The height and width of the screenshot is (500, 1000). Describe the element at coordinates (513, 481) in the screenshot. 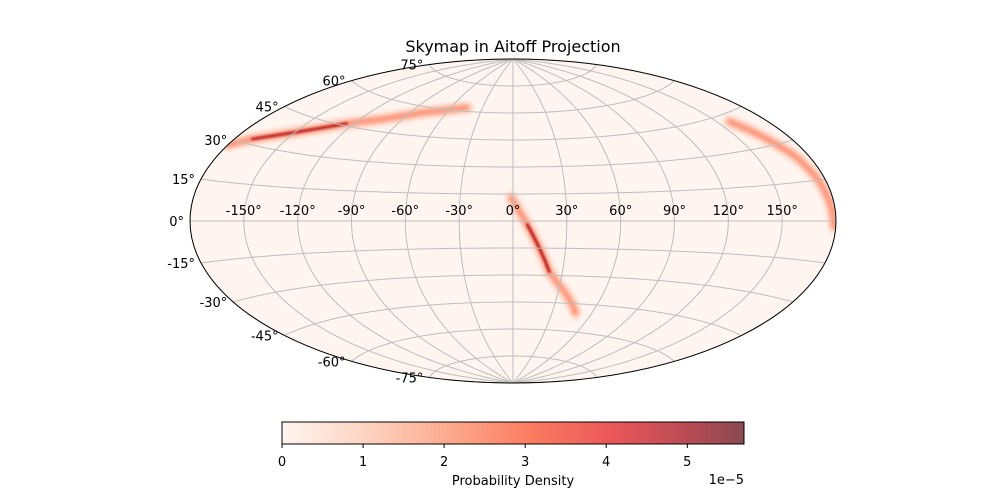

I see `colorbar-label: Probability Density` at that location.